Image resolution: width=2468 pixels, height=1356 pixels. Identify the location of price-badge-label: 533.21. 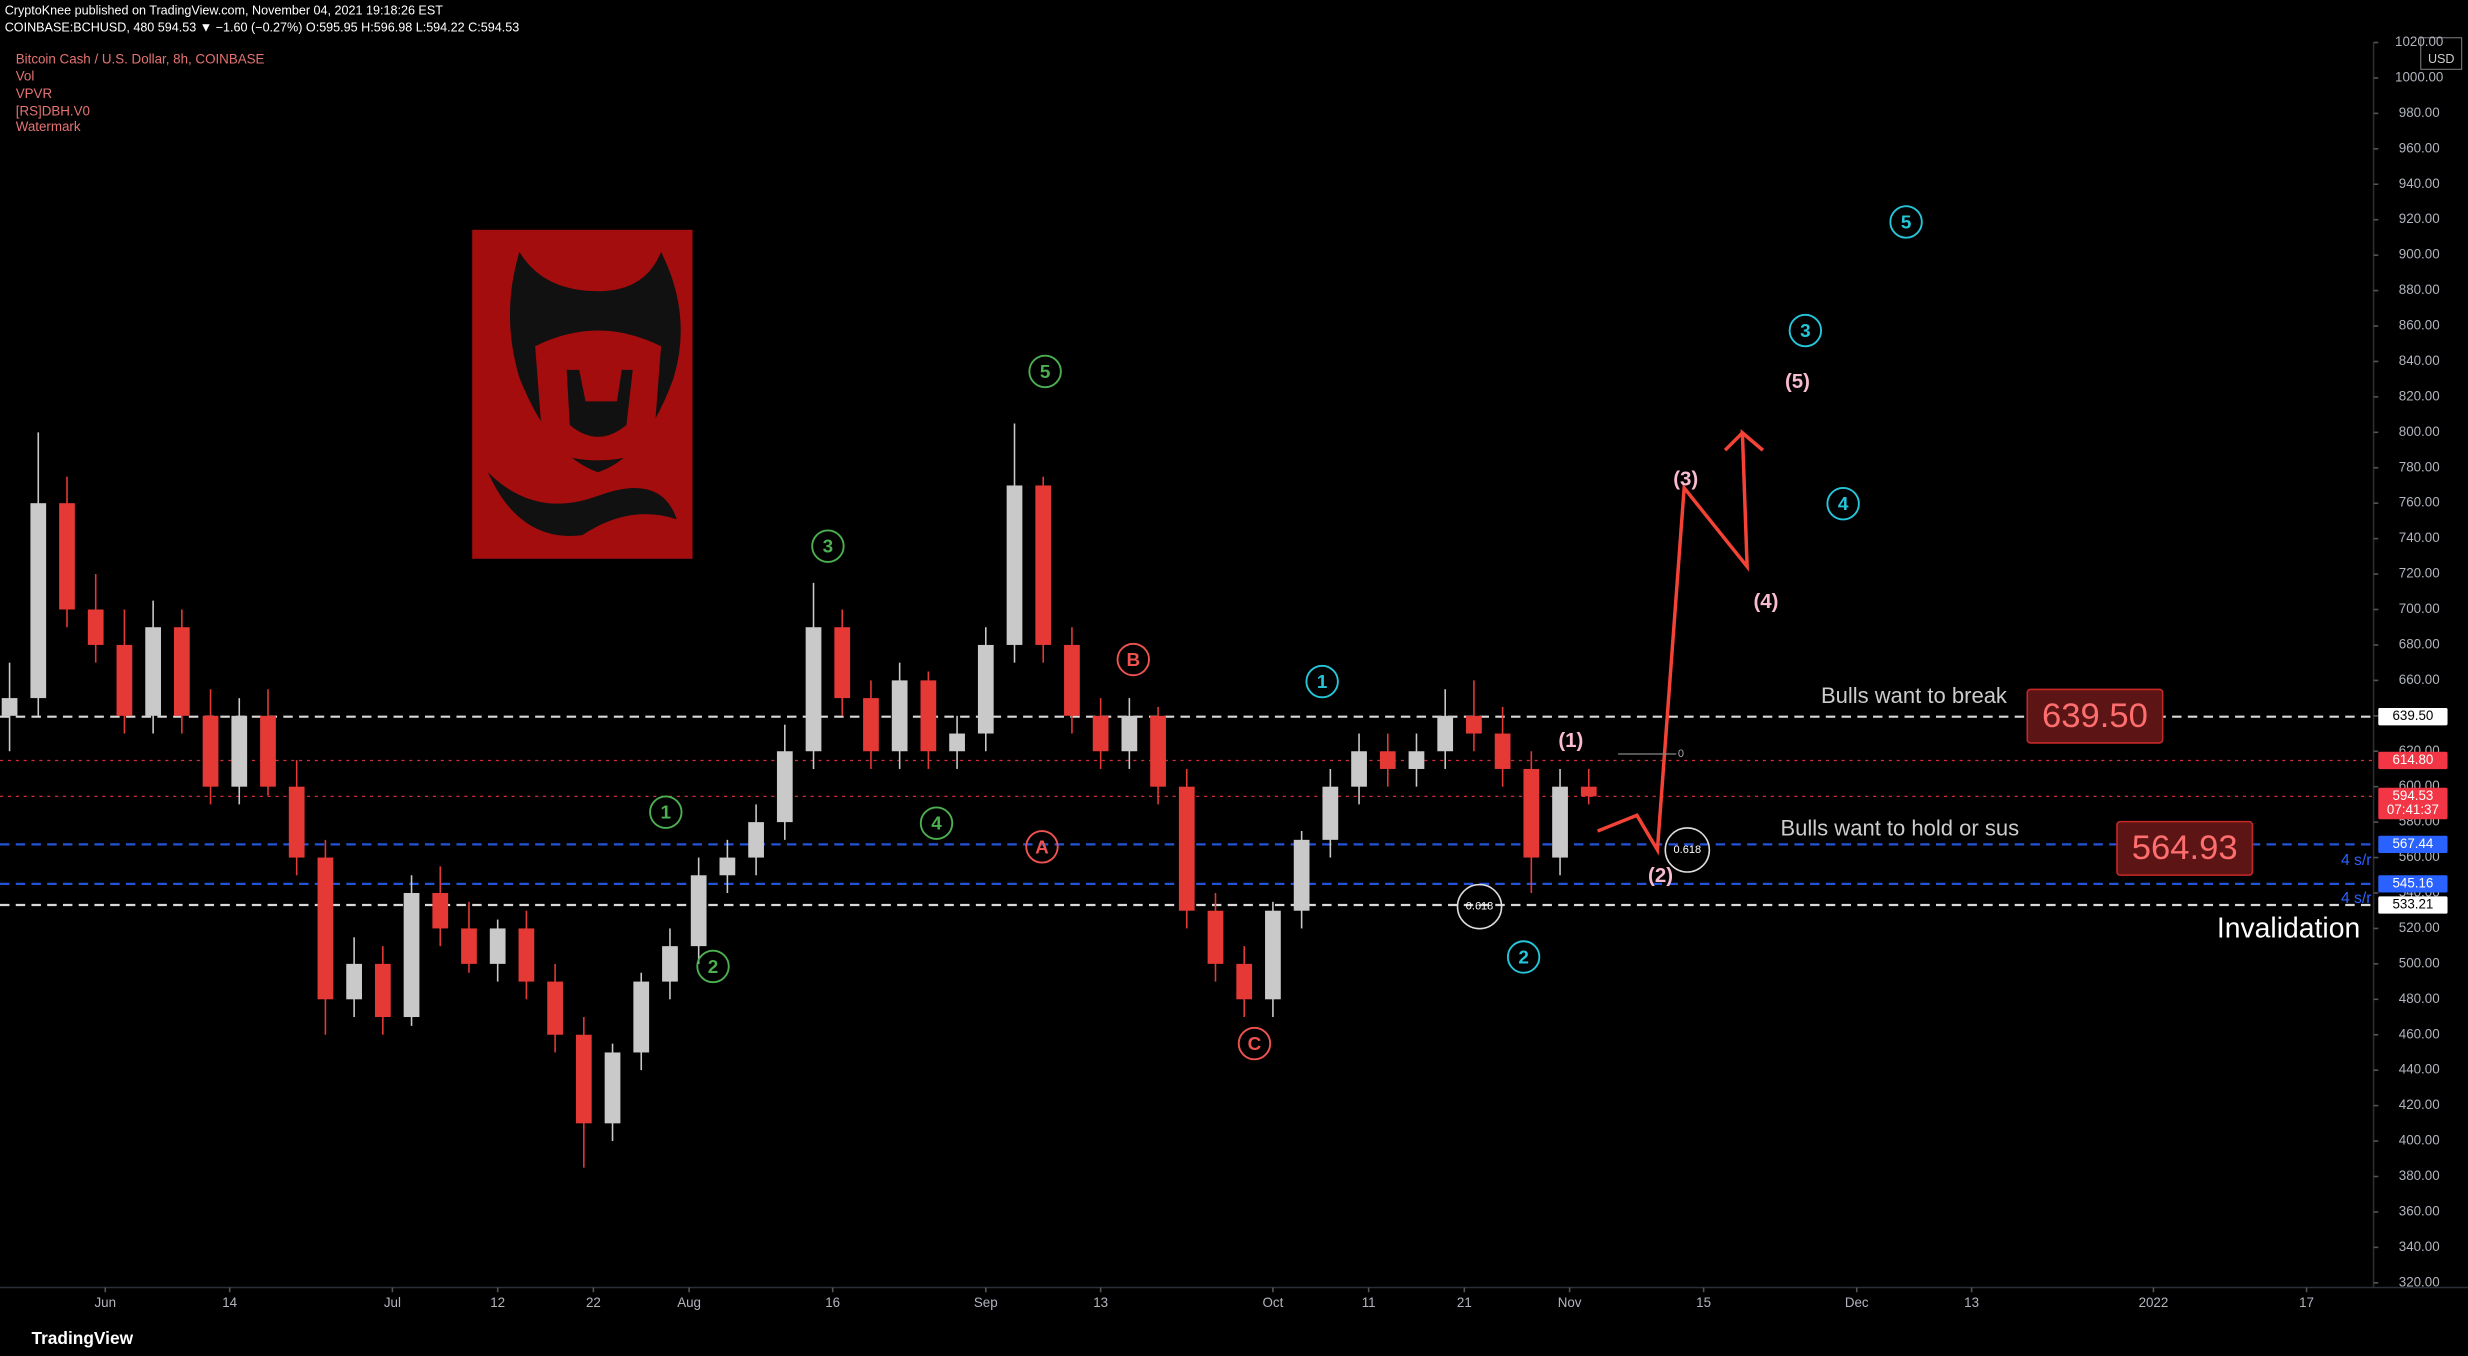
(2412, 904).